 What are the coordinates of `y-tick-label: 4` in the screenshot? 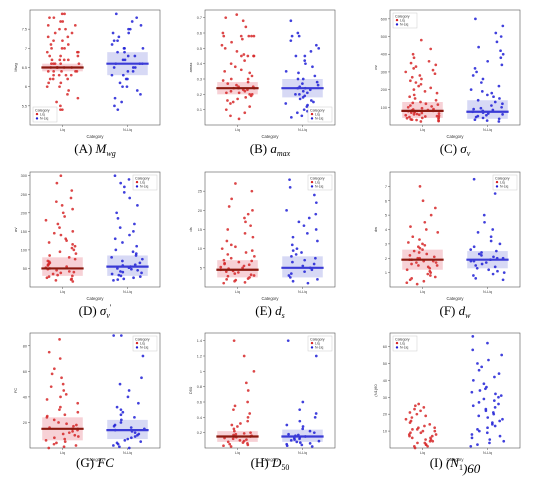 It's located at (386, 230).